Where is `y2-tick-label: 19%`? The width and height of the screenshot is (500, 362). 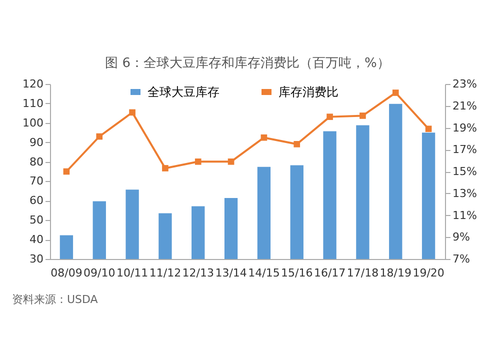 y2-tick-label: 19% is located at coordinates (464, 127).